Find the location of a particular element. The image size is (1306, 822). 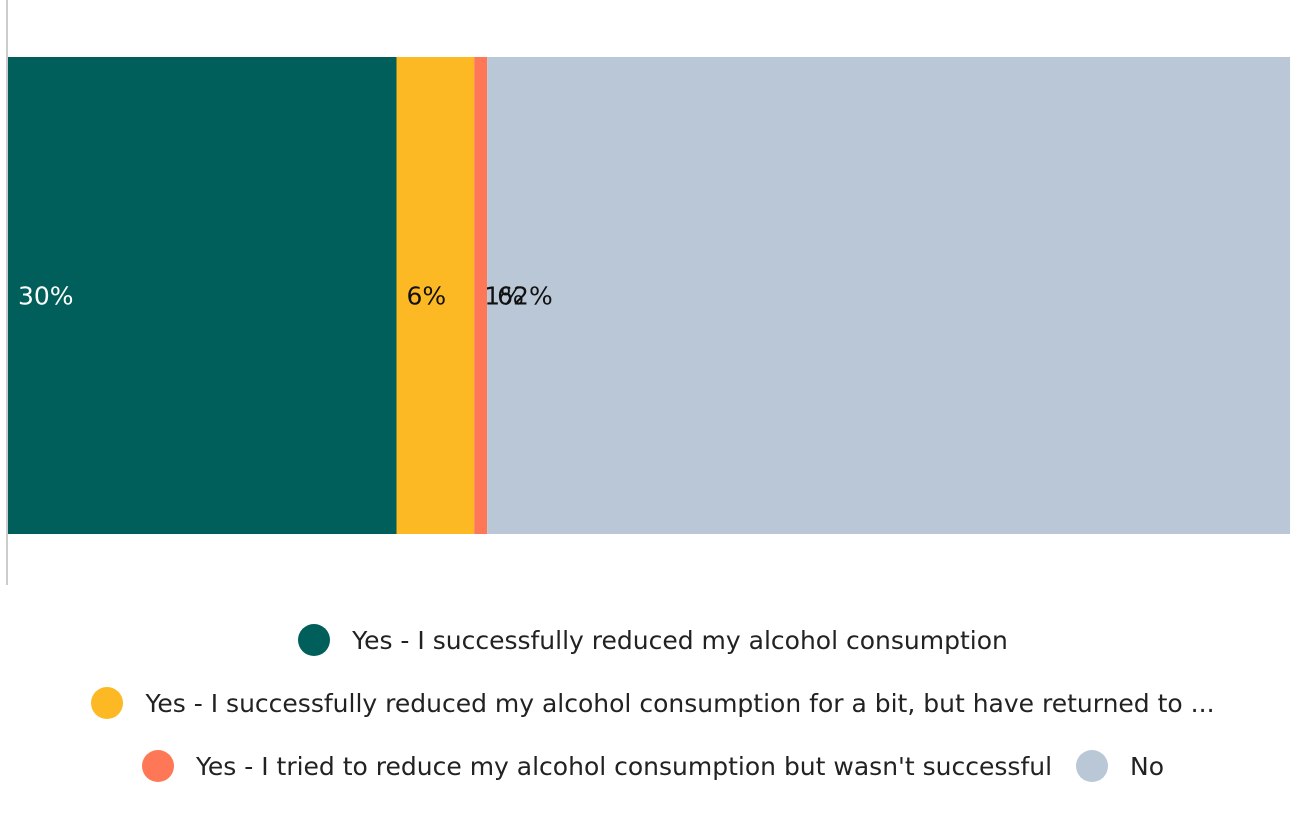

legend-item-no: No is located at coordinates (1120, 766).